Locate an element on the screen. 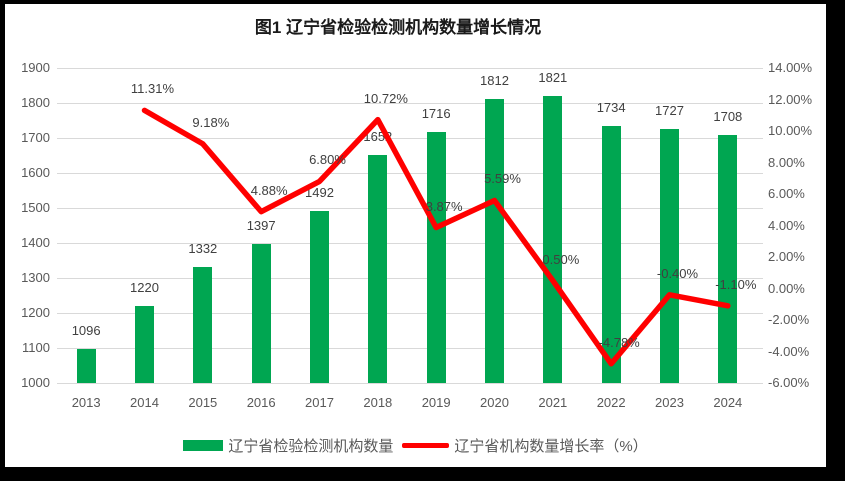 The image size is (845, 481). bar-value-label: 1812 is located at coordinates (494, 80).